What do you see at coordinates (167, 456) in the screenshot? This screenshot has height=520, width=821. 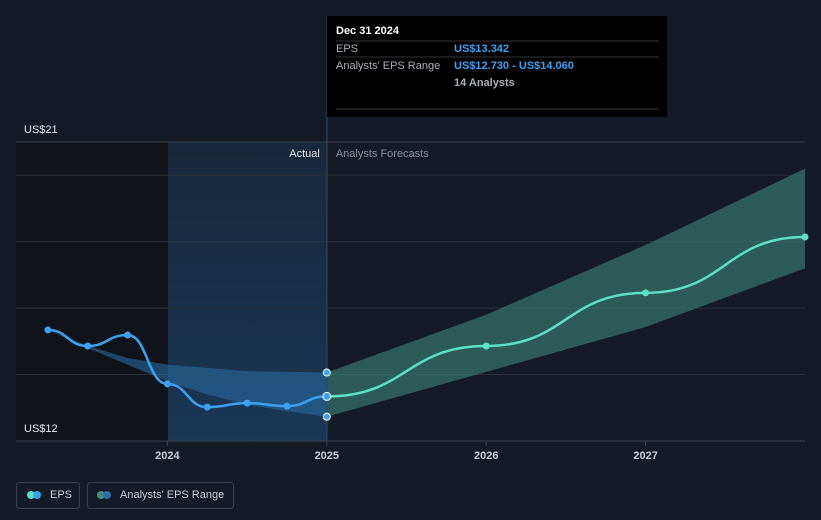 I see `x-tick-label: 2024` at bounding box center [167, 456].